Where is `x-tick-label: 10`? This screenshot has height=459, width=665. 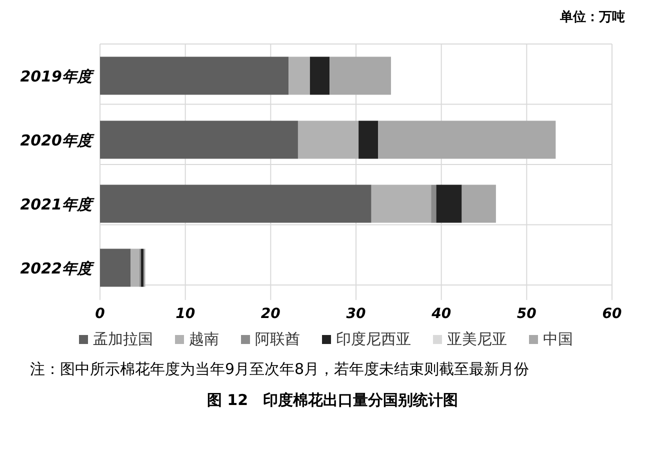
x-tick-label: 10 is located at coordinates (186, 314).